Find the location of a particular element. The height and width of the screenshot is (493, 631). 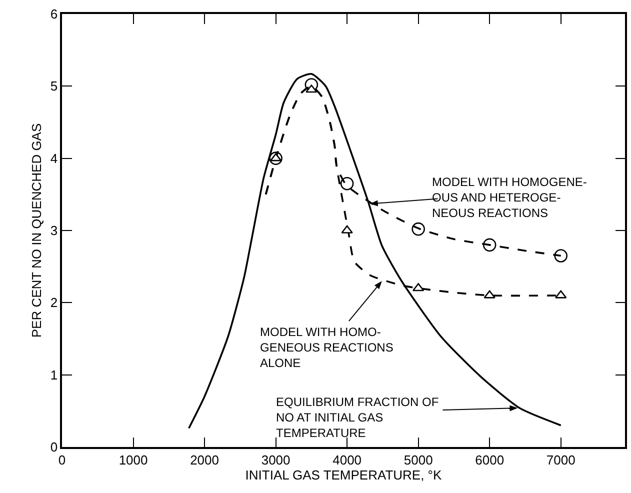

x-tick-label: 7000 is located at coordinates (561, 460).